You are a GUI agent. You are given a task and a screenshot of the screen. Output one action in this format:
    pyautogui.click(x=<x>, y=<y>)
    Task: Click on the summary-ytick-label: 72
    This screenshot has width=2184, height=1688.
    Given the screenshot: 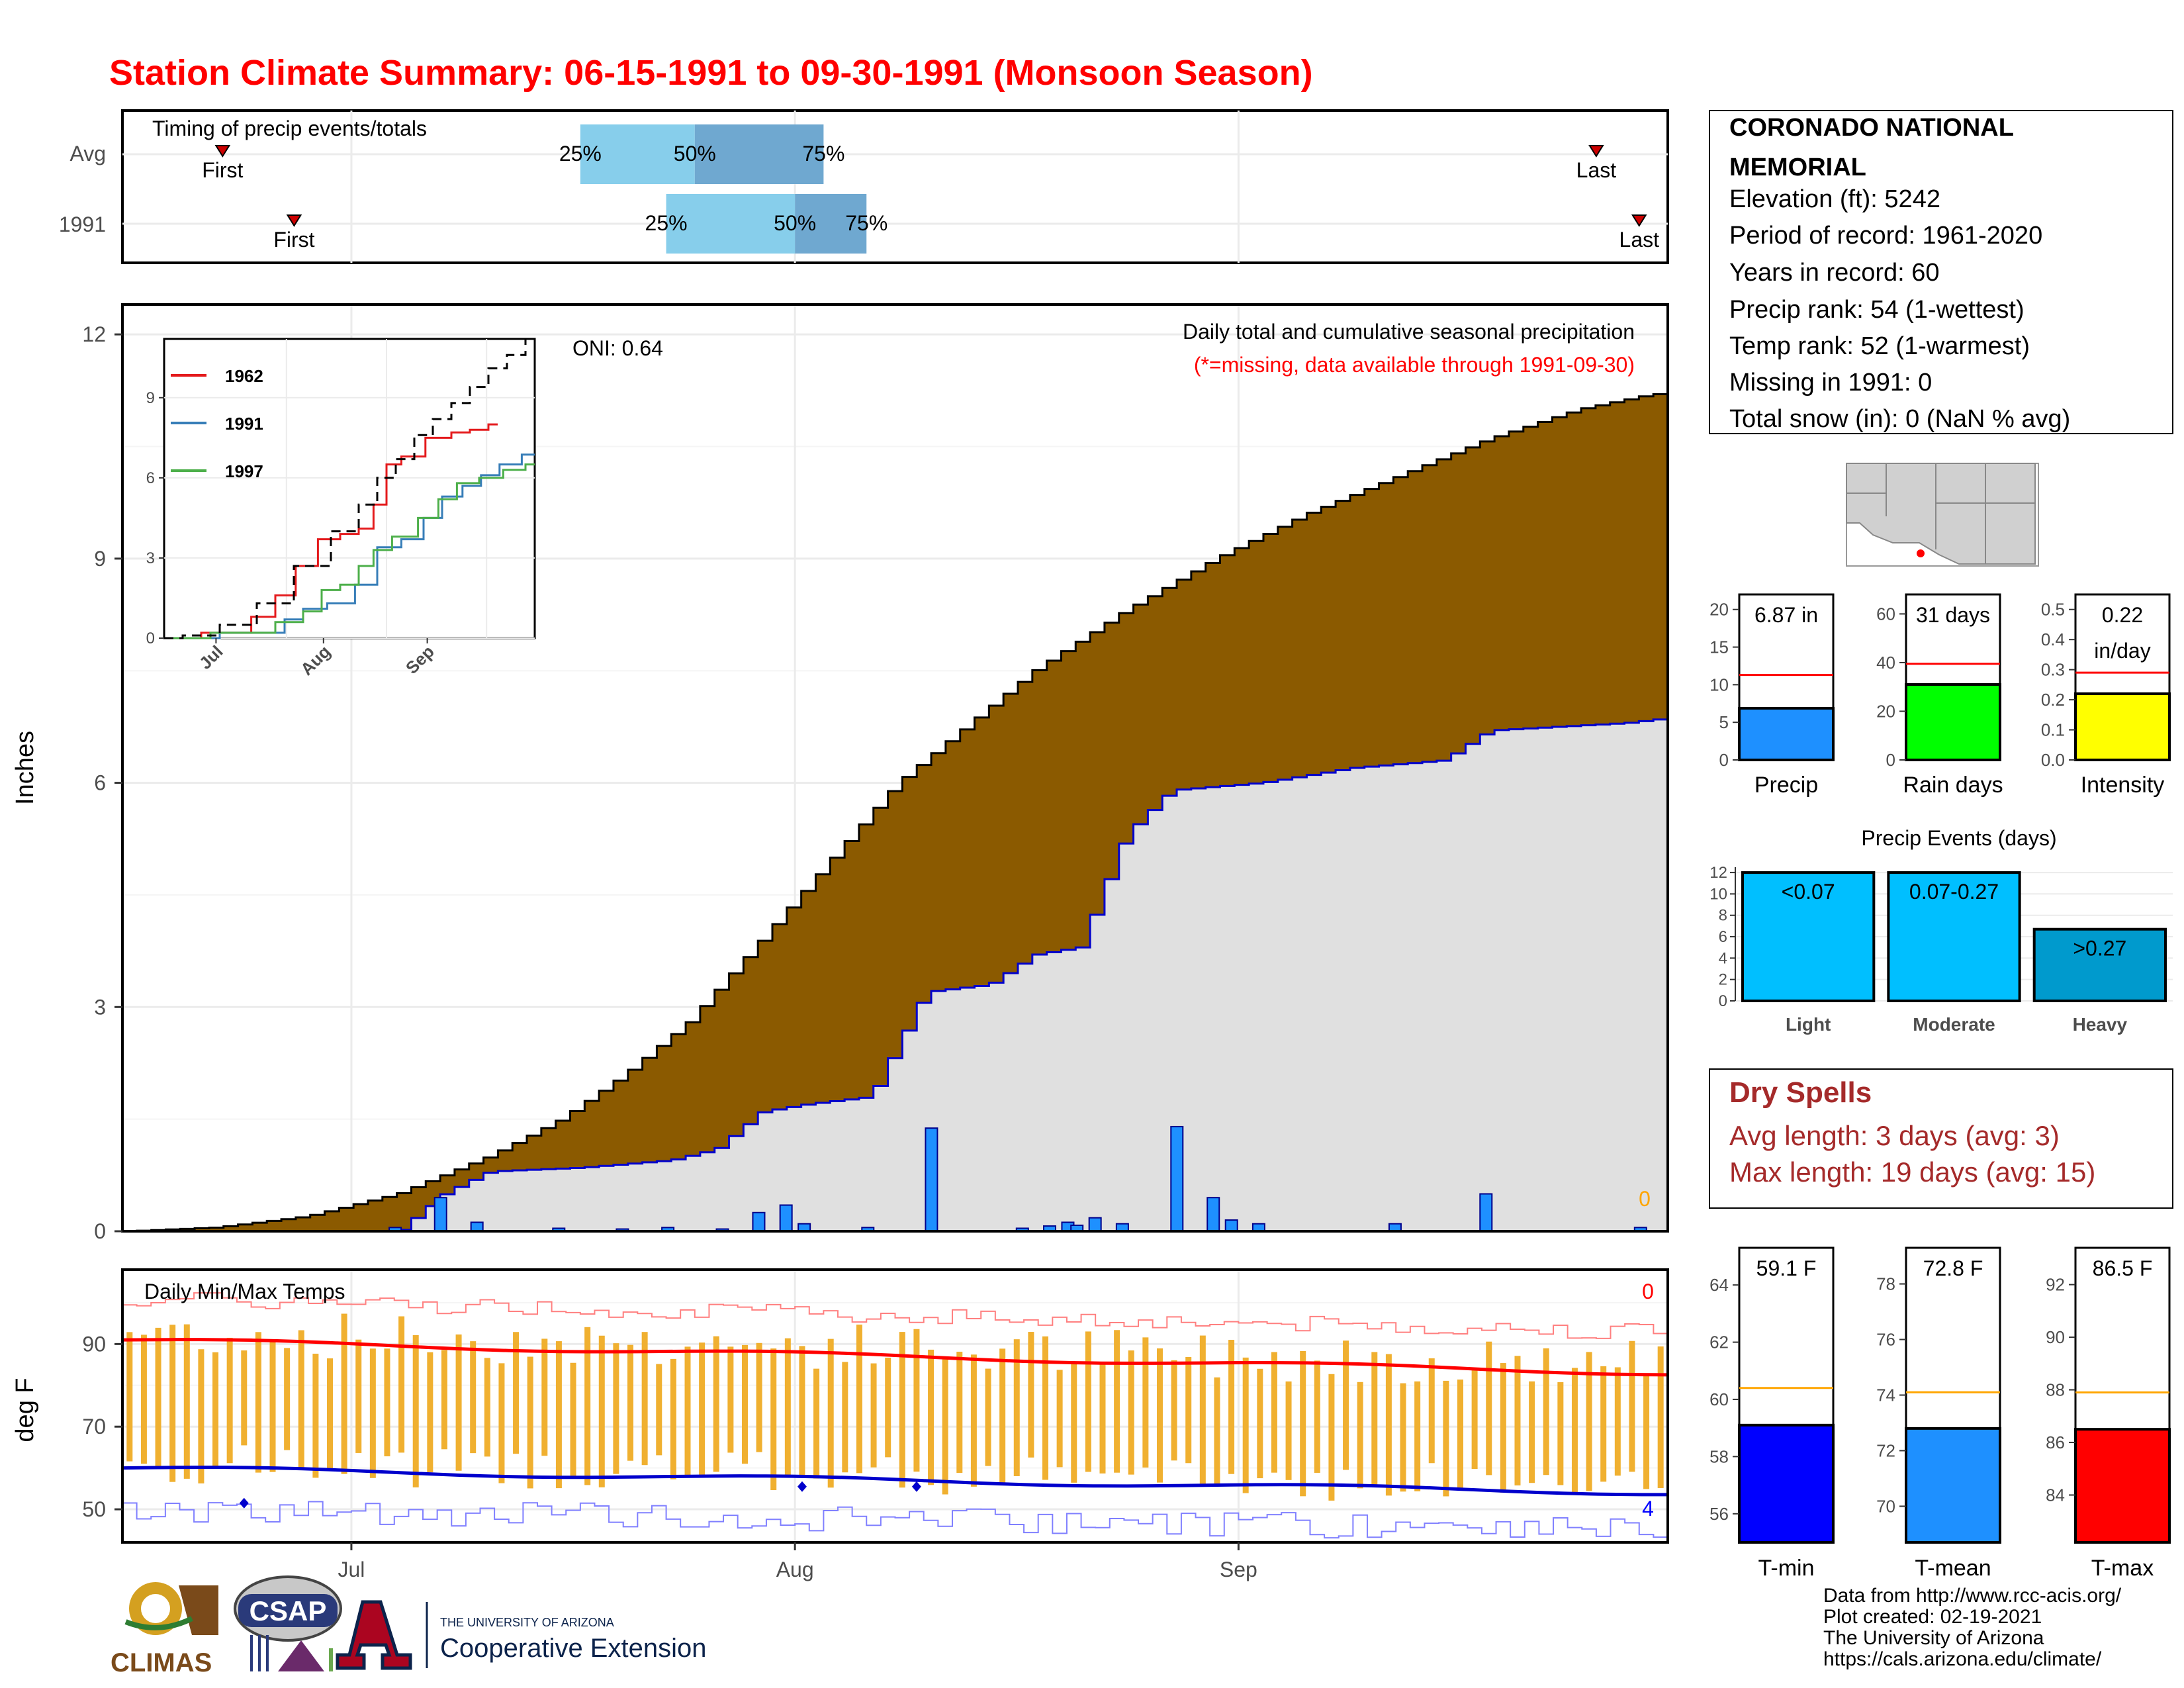 What is the action you would take?
    pyautogui.click(x=1885, y=1450)
    